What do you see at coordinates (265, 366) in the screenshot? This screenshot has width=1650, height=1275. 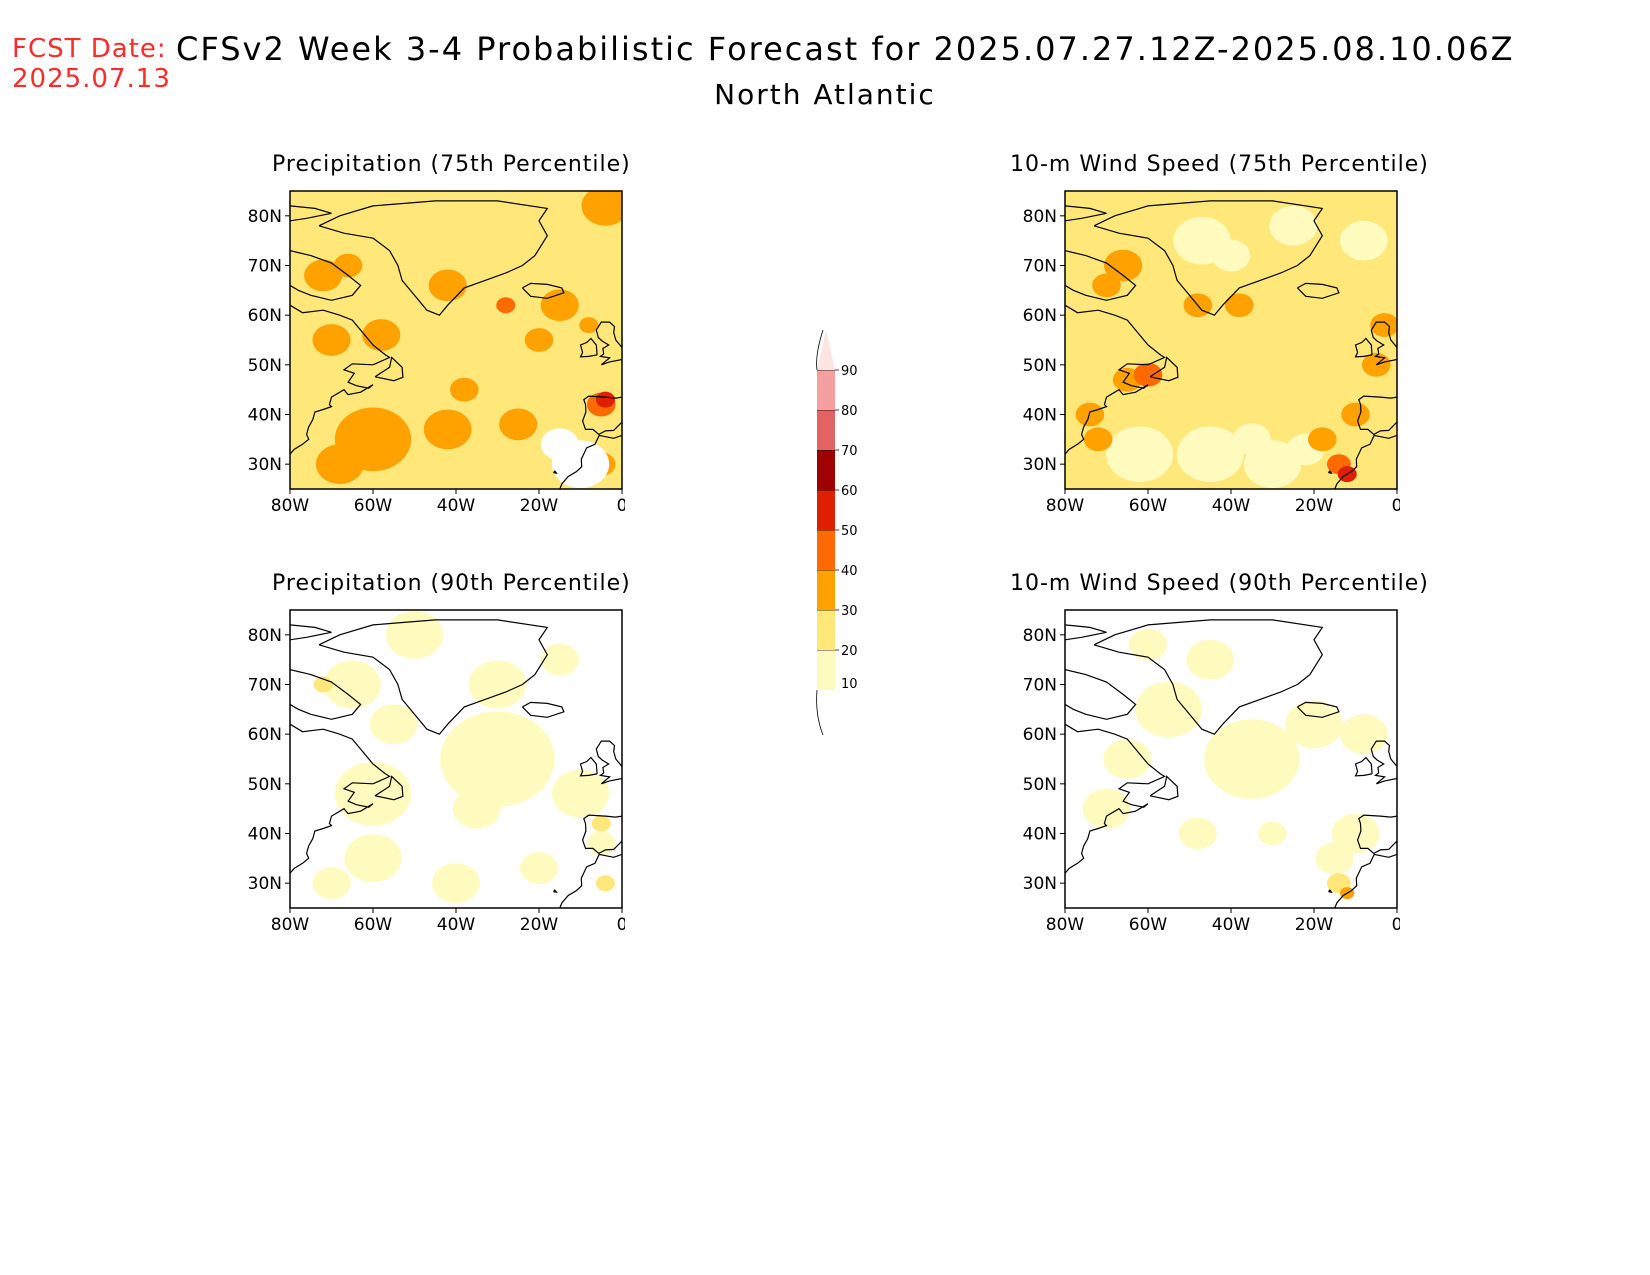 I see `lat-tick-label: 50N` at bounding box center [265, 366].